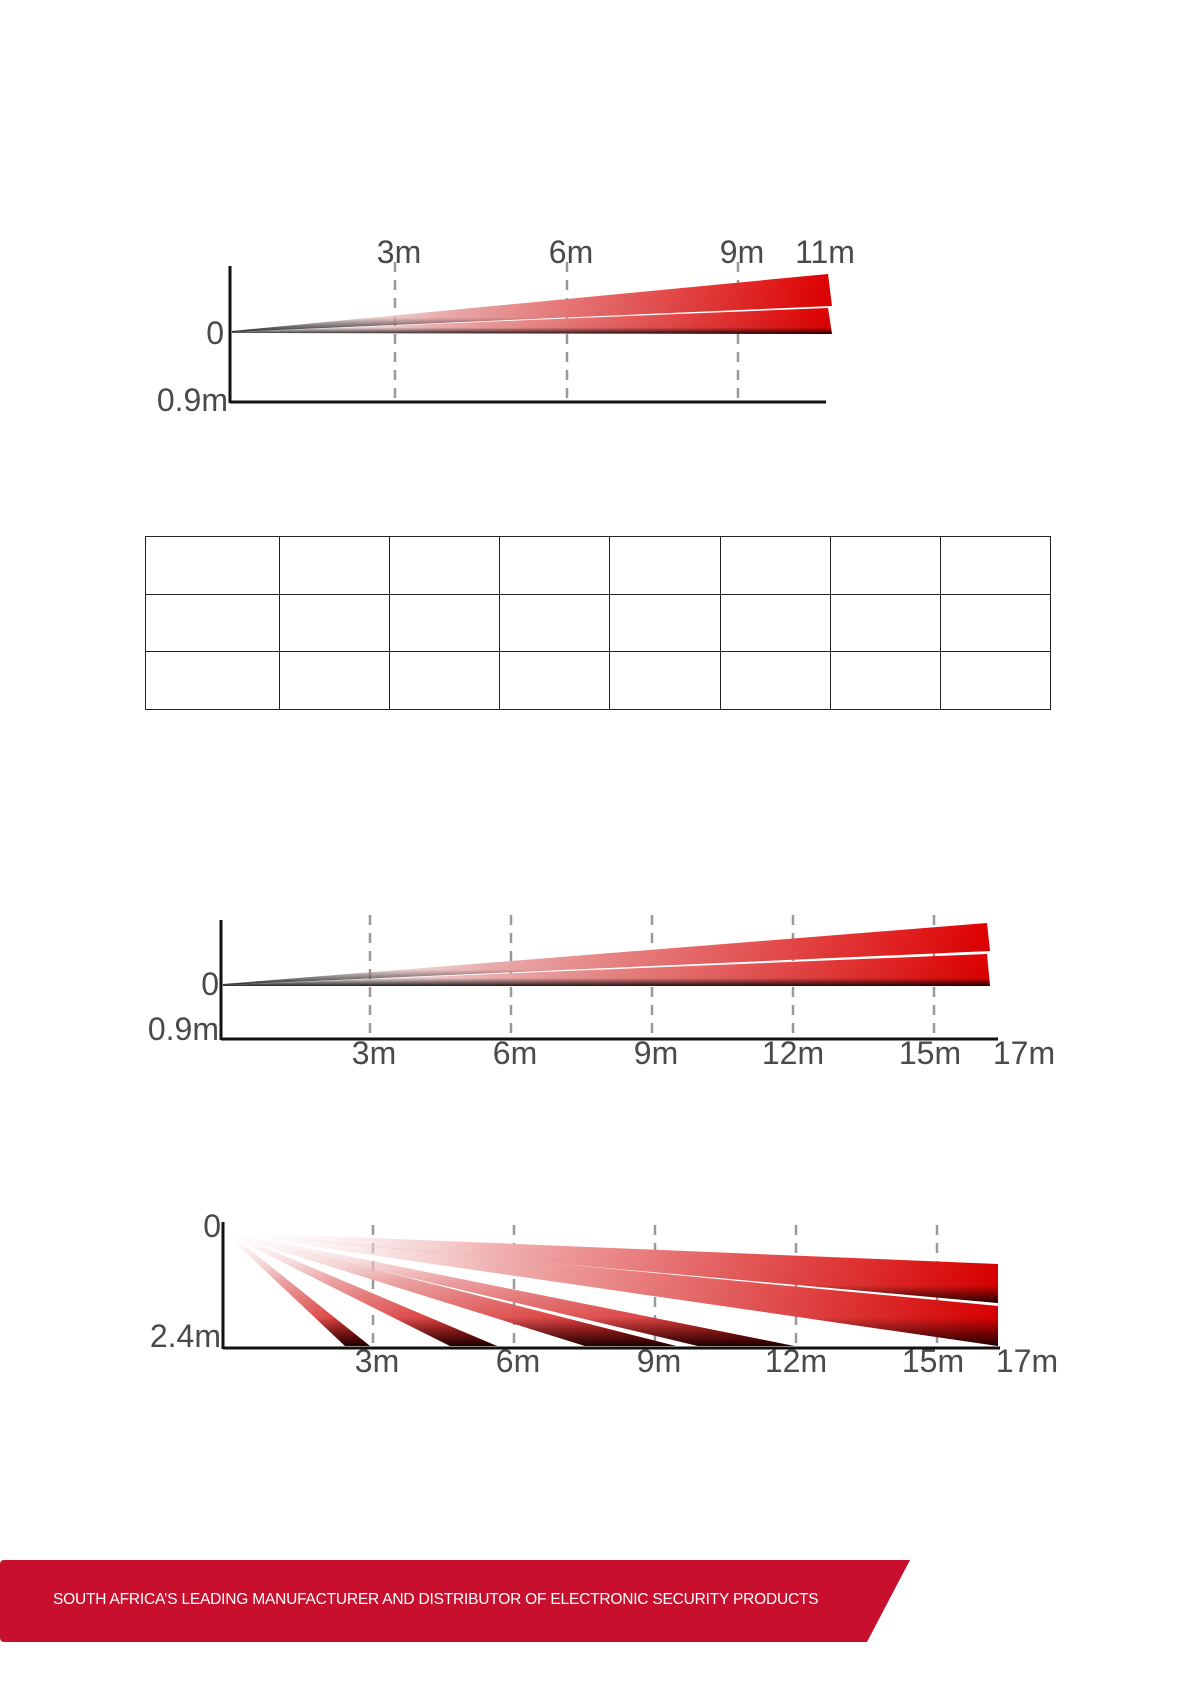  What do you see at coordinates (601, 993) in the screenshot?
I see `diagram-middle: 0 0.9m 3m 6m 9m 12m 15m 17m` at bounding box center [601, 993].